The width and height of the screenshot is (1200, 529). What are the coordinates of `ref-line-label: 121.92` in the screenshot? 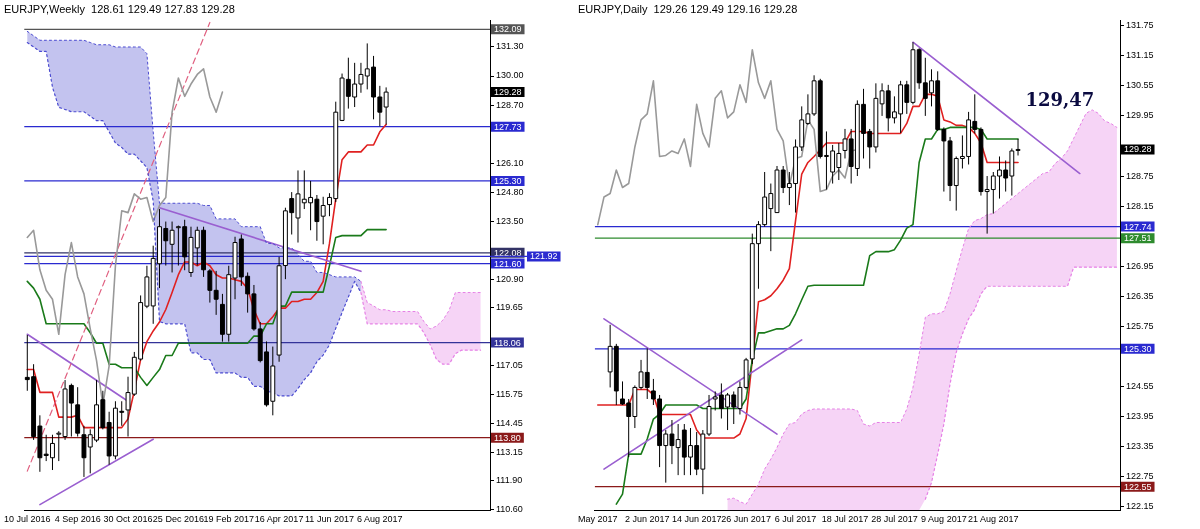 It's located at (544, 256).